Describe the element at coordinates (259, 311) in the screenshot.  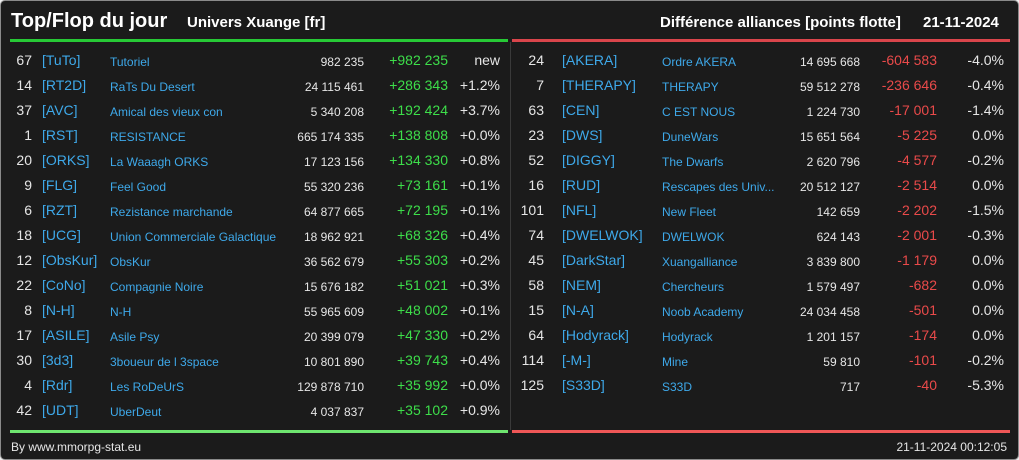
I see `alliance-row: 8 [N-H] N-H 55 965 609 +48 002 +0.1%` at that location.